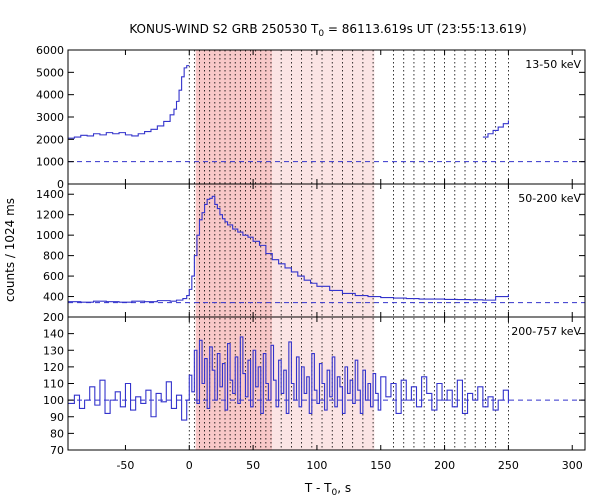 Image resolution: width=600 pixels, height=500 pixels. What do you see at coordinates (53, 276) in the screenshot?
I see `y-tick-label: 600` at bounding box center [53, 276].